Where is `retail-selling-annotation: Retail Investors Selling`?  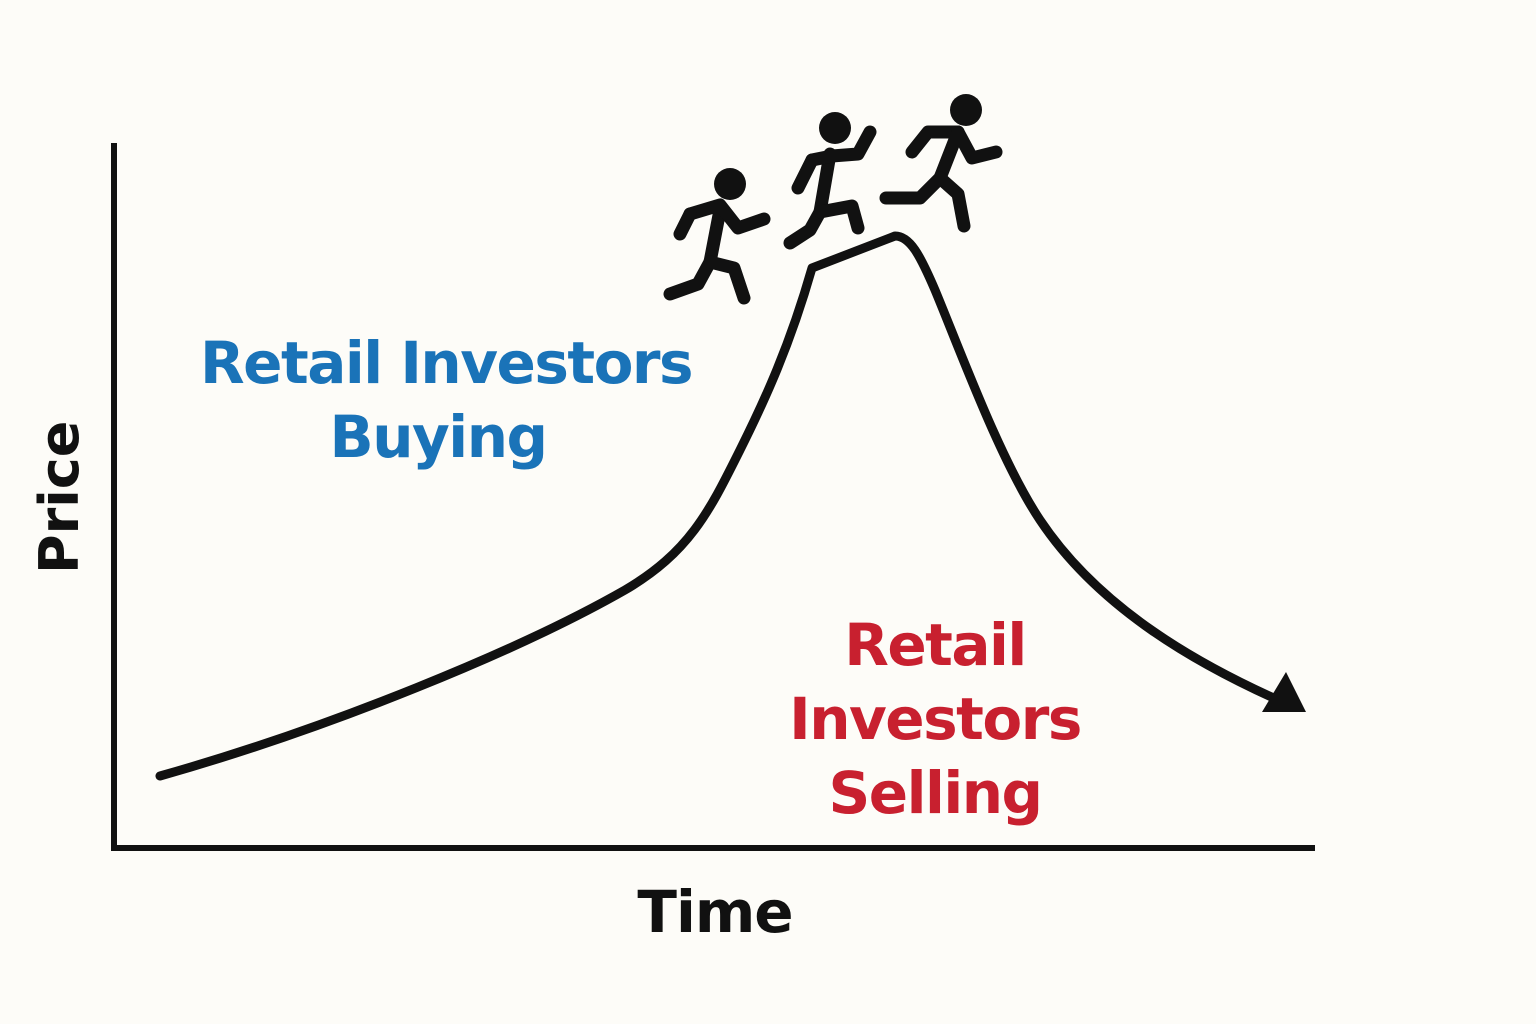
retail-selling-annotation: Retail Investors Selling is located at coordinates (935, 719).